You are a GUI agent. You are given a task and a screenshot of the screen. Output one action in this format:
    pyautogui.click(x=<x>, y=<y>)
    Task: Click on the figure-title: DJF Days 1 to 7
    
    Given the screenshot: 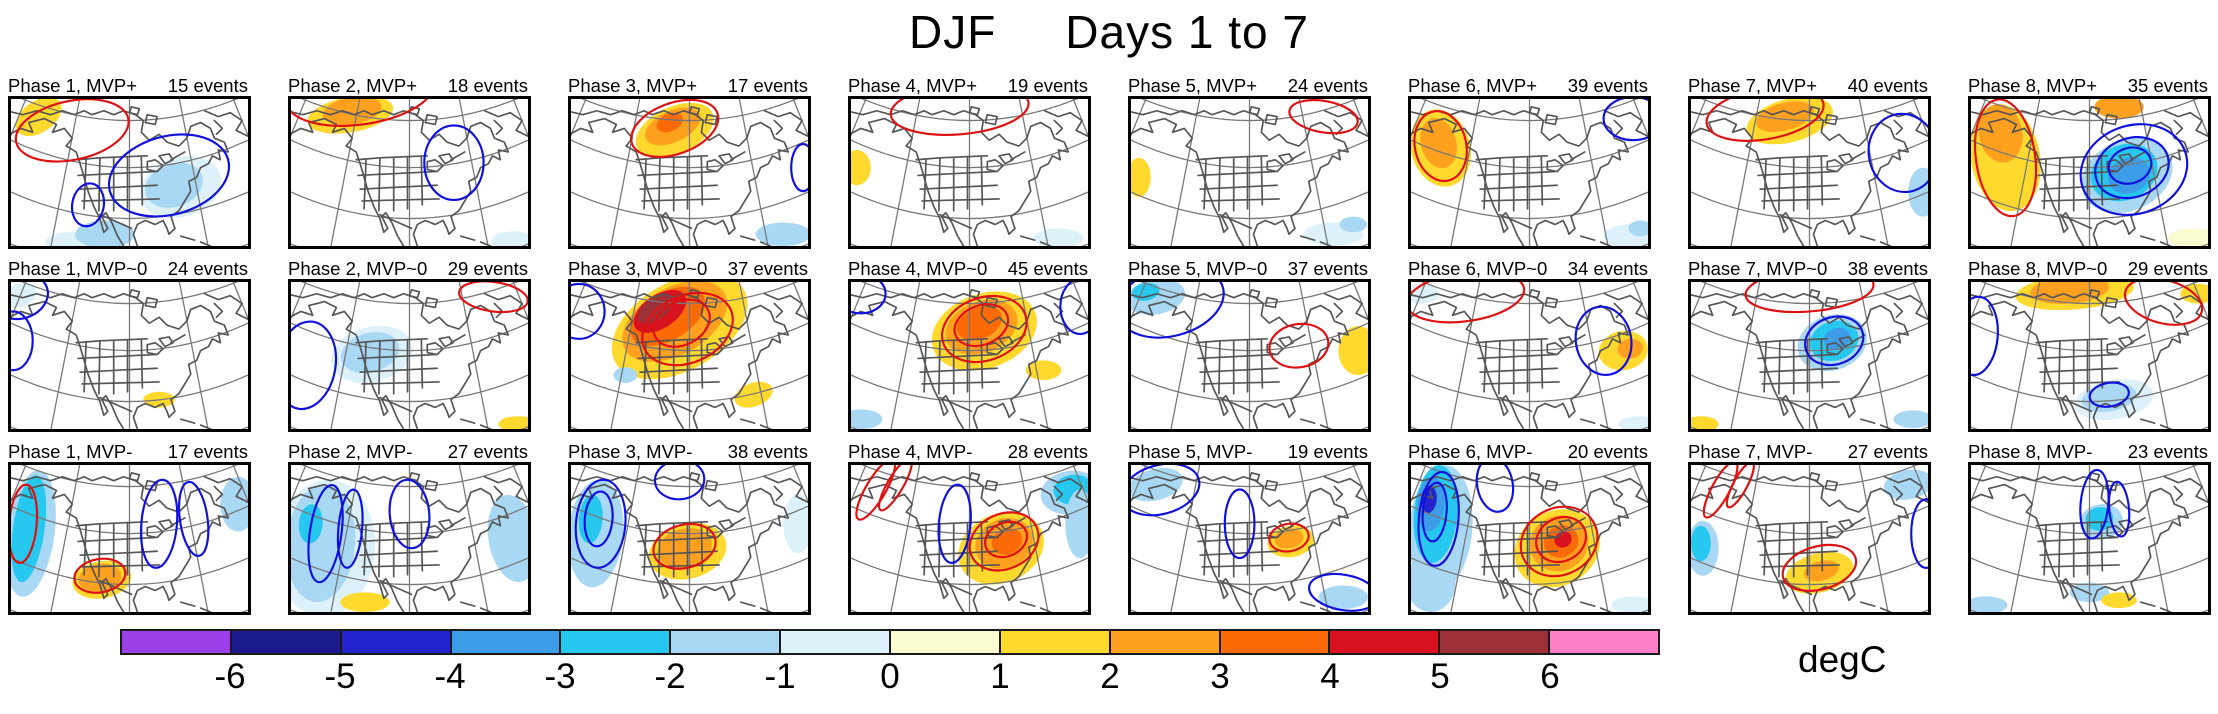 What is the action you would take?
    pyautogui.click(x=1109, y=32)
    